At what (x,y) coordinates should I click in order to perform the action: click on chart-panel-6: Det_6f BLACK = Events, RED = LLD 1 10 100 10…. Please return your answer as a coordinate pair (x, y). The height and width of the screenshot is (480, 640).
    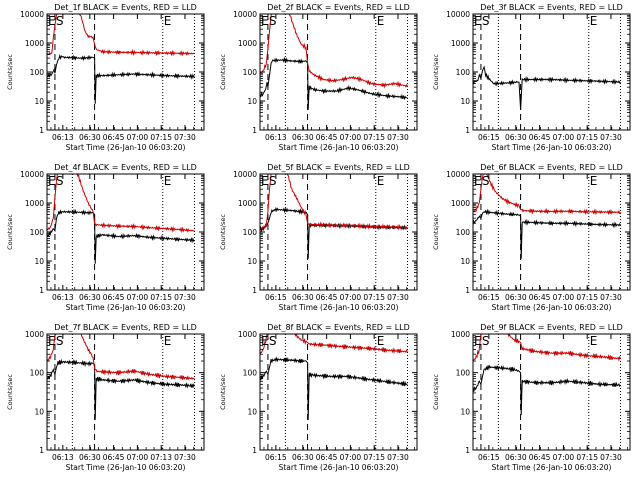
    Looking at the image, I should click on (531, 237).